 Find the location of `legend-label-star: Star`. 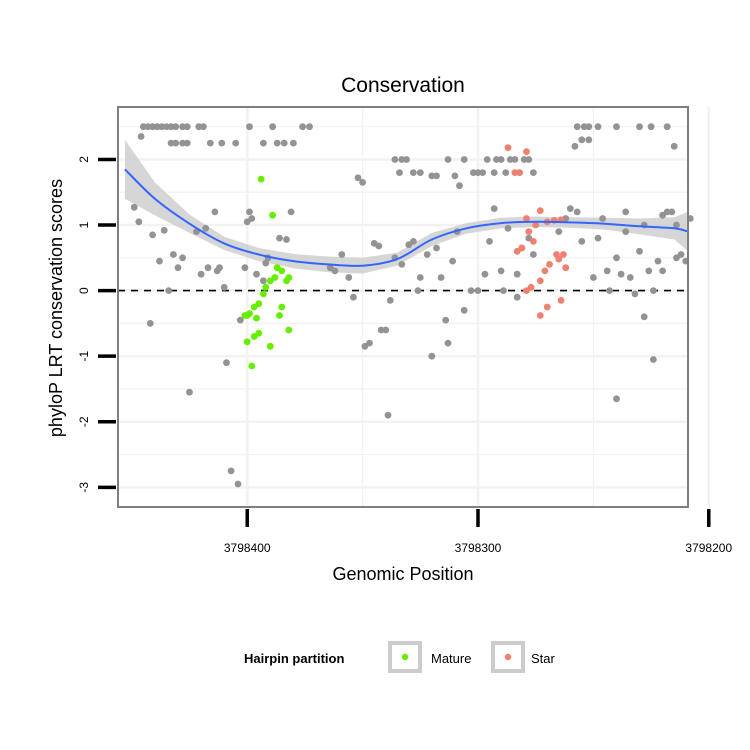

legend-label-star: Star is located at coordinates (543, 658).